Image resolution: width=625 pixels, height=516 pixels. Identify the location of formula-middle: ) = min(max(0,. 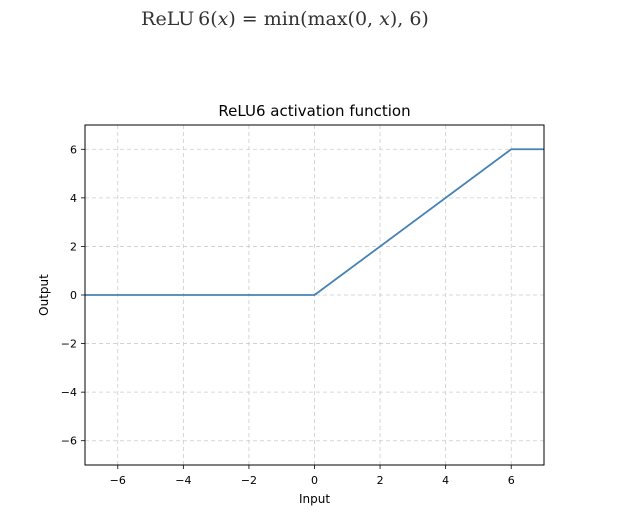
(304, 19).